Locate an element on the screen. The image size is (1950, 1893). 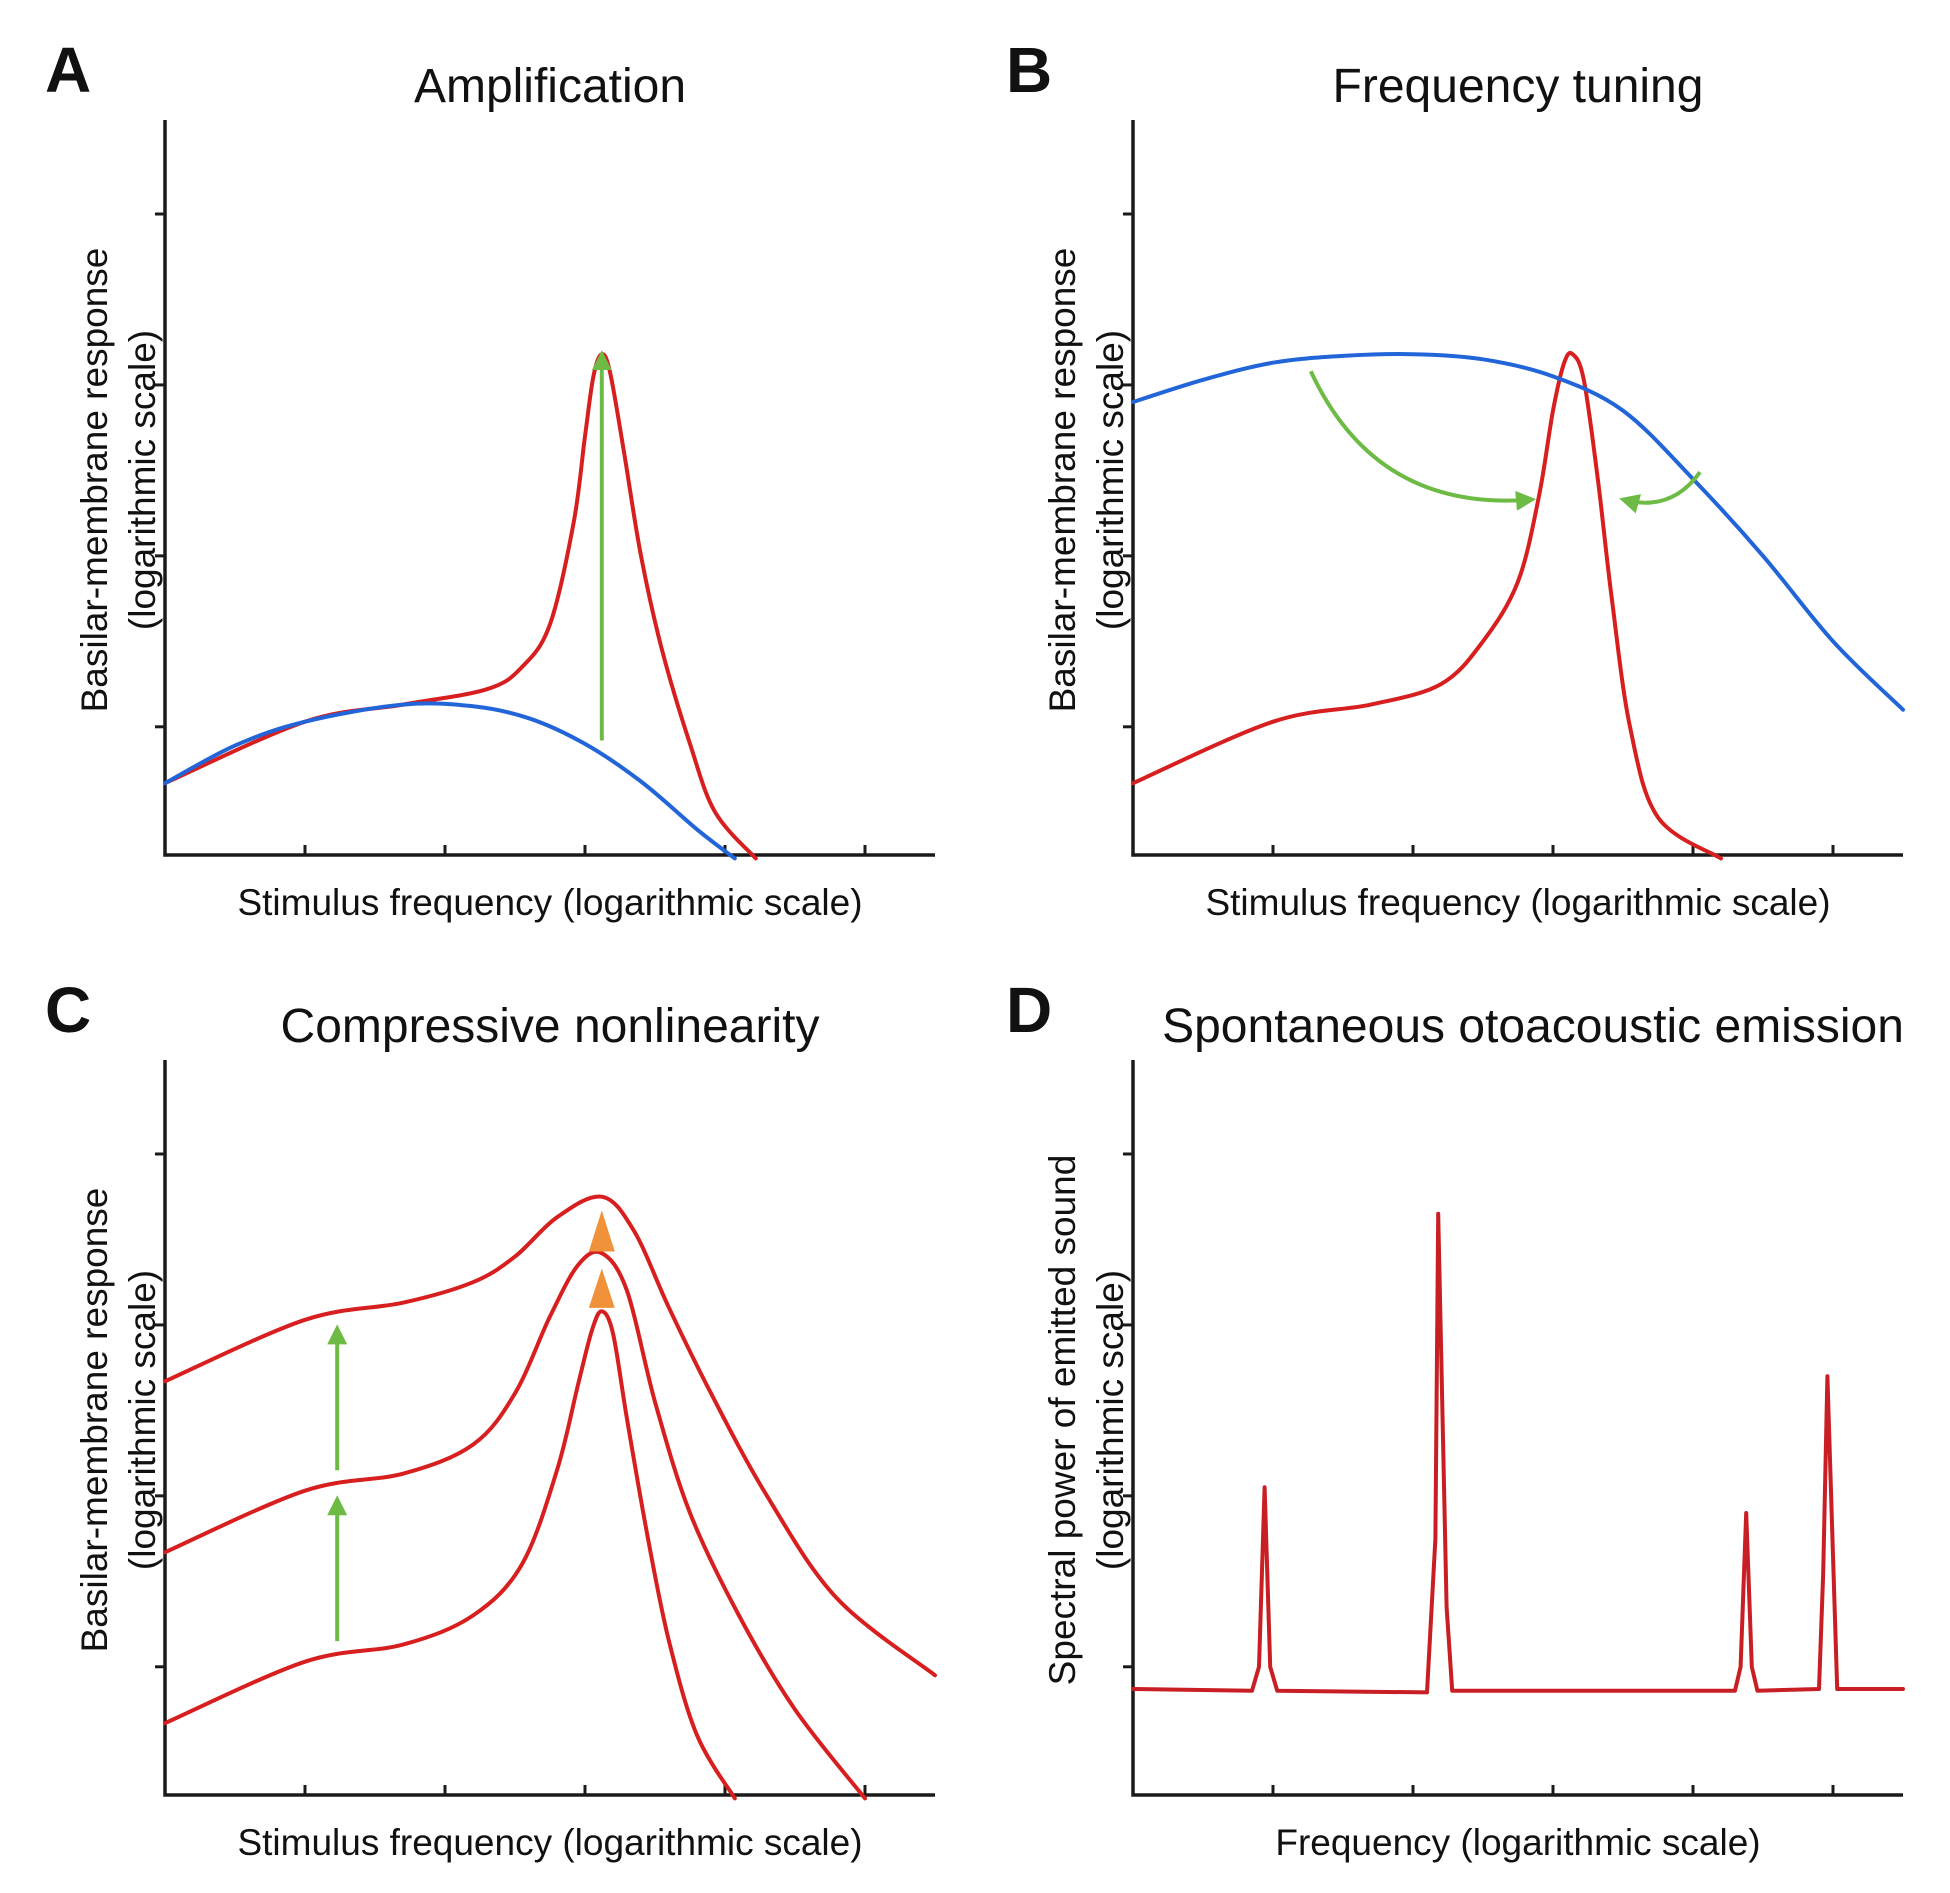
panel-b-series-1-line is located at coordinates (1427, 606).